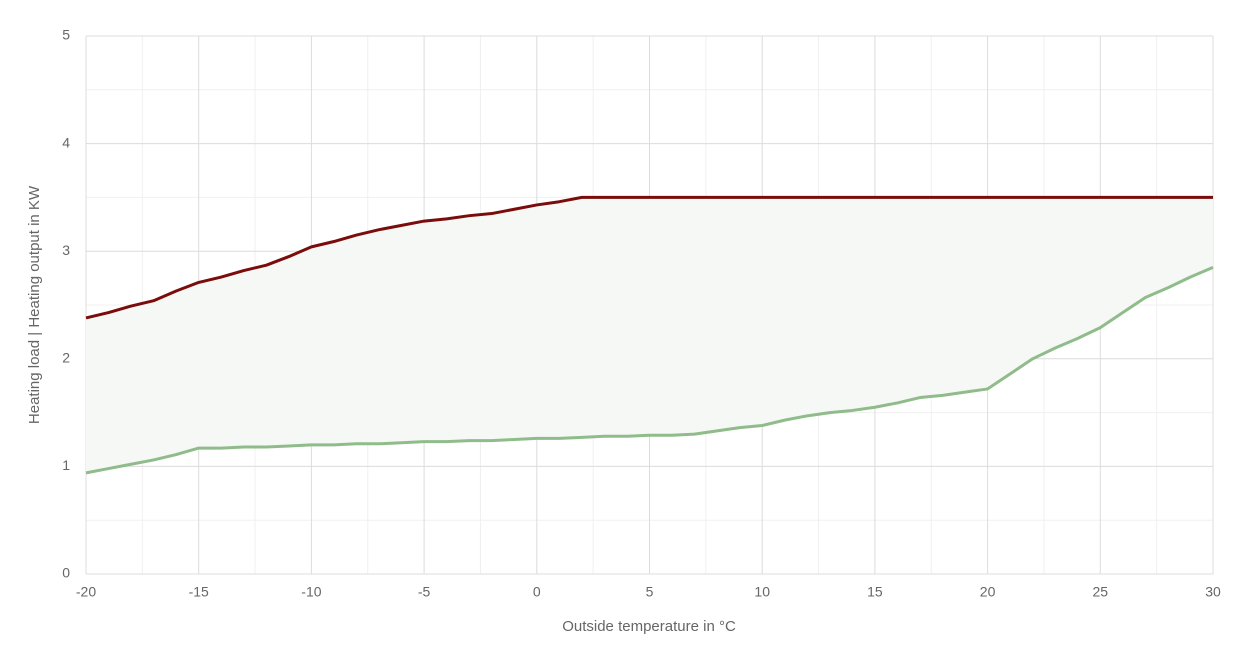 The height and width of the screenshot is (661, 1245). What do you see at coordinates (1213, 592) in the screenshot?
I see `x-tick-label: 30` at bounding box center [1213, 592].